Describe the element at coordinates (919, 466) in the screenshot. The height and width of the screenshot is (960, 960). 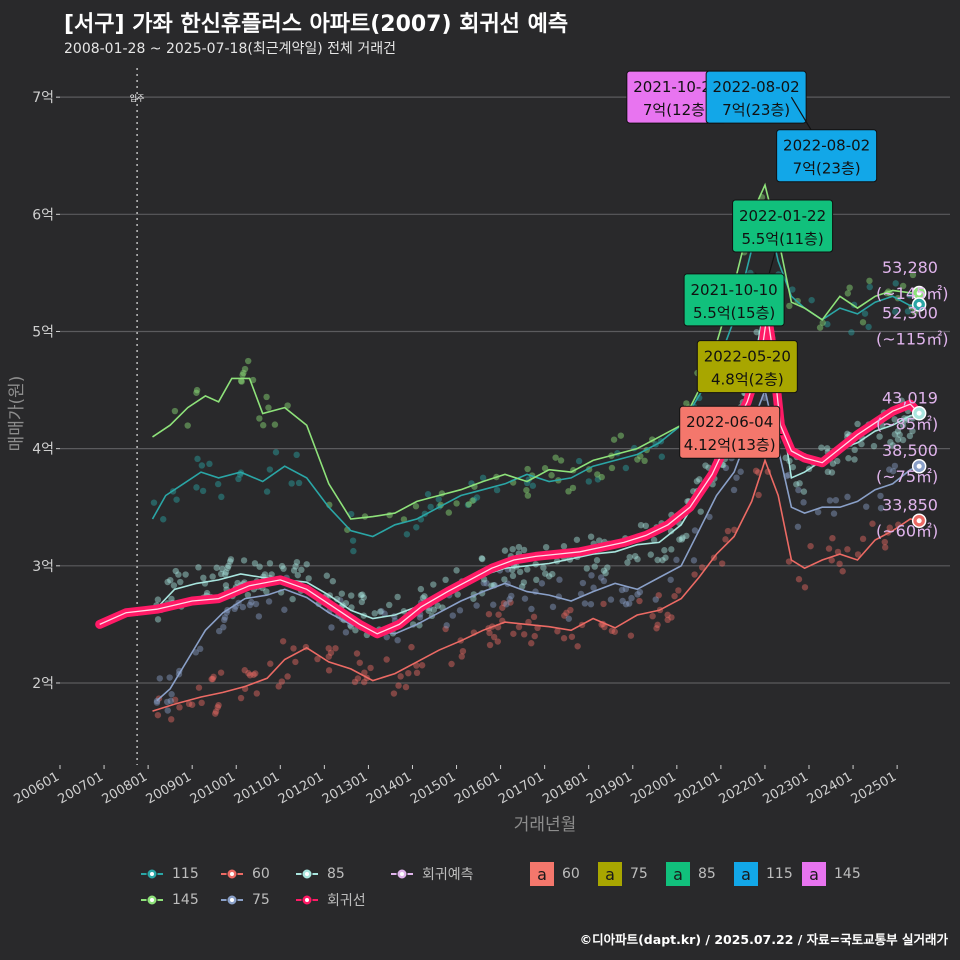
I see `prediction-marker-center` at that location.